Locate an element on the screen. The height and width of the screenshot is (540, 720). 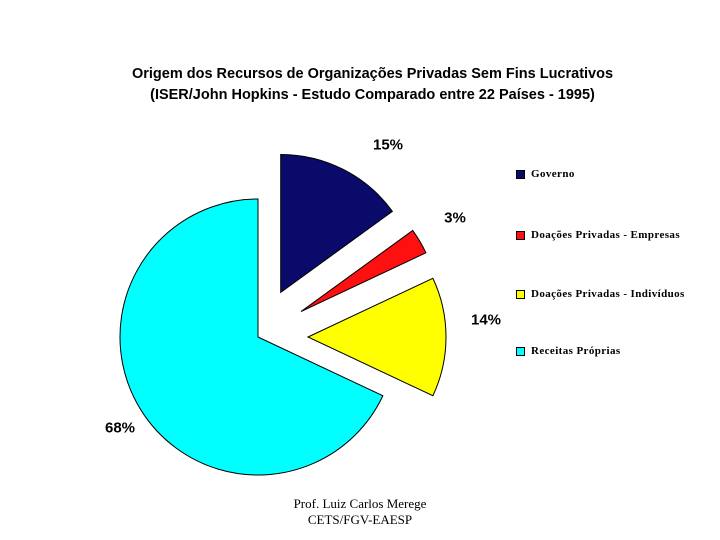
footer: Prof. Luiz Carlos Merege CETS/FGV-EAESP is located at coordinates (360, 512).